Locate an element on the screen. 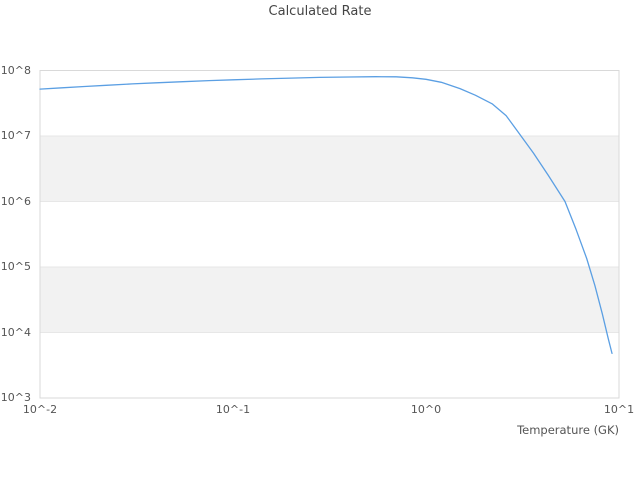 Image resolution: width=640 pixels, height=480 pixels. y-tick-label-1e6: 10^6 is located at coordinates (15, 201).